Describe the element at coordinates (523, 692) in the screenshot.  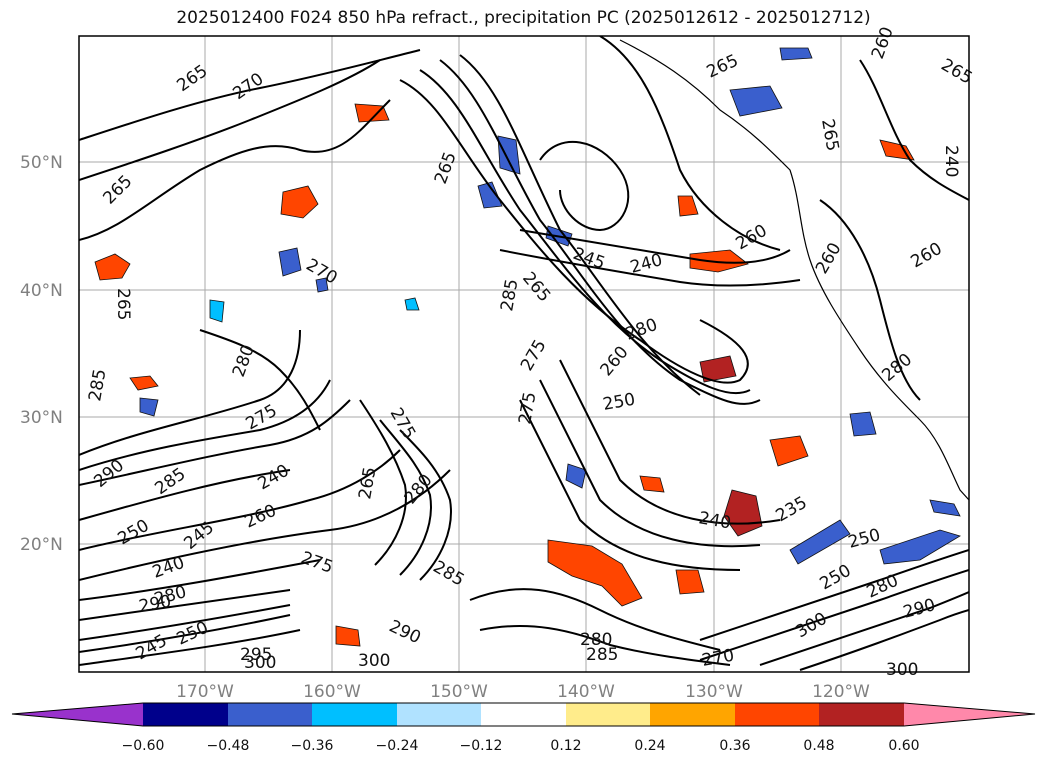
I see `longitude-labels: 170°W 160°W 150°W 140°W 130°W 120°W` at that location.